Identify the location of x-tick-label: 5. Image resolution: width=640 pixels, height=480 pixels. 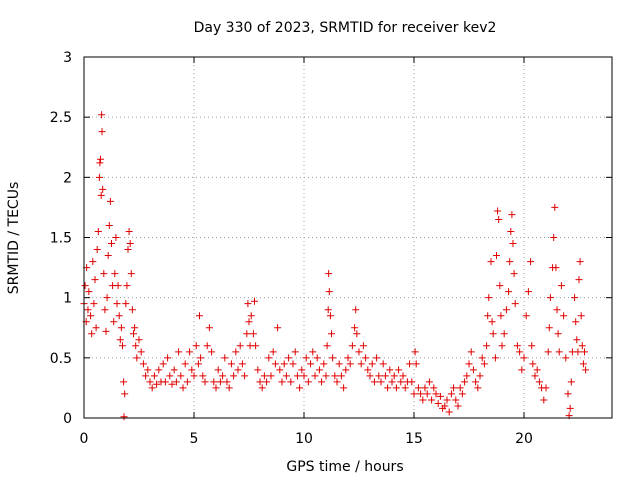
(194, 439).